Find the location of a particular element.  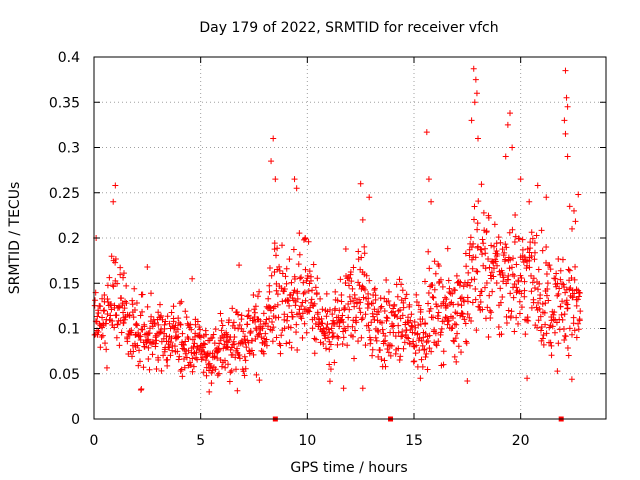

y-tick-label: 0.3 is located at coordinates (69, 149).